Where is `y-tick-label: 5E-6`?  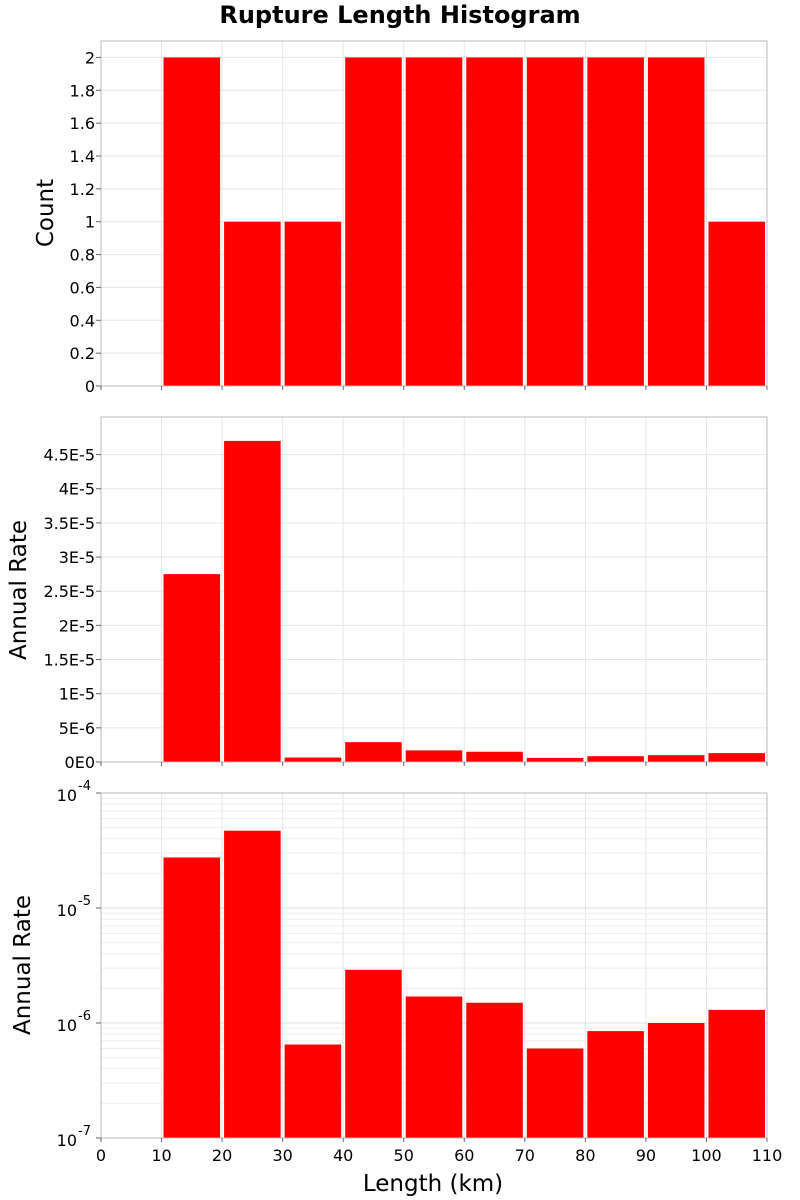
y-tick-label: 5E-6 is located at coordinates (77, 728).